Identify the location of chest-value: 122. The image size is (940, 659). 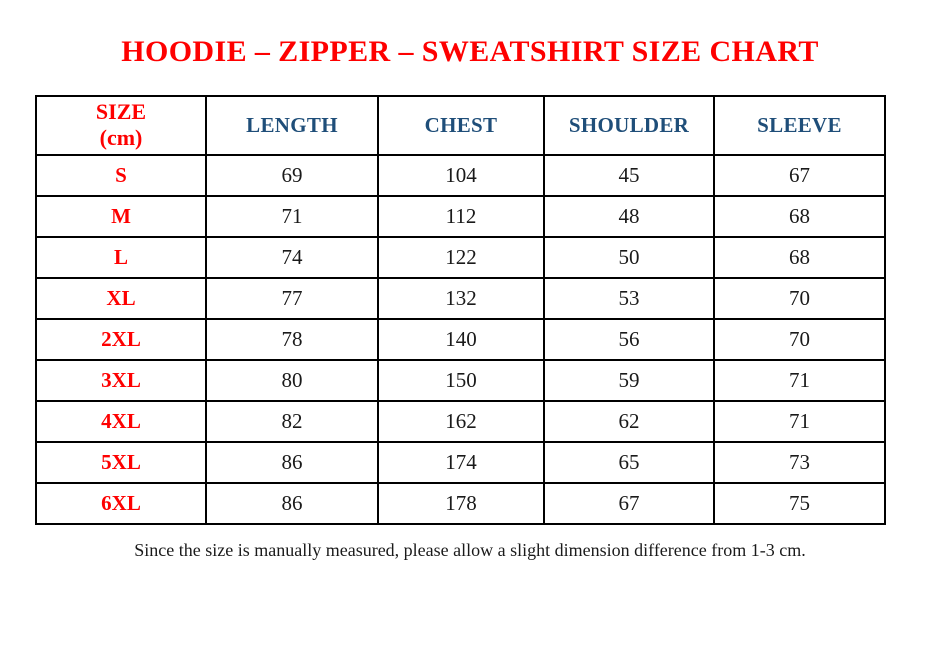
(461, 257).